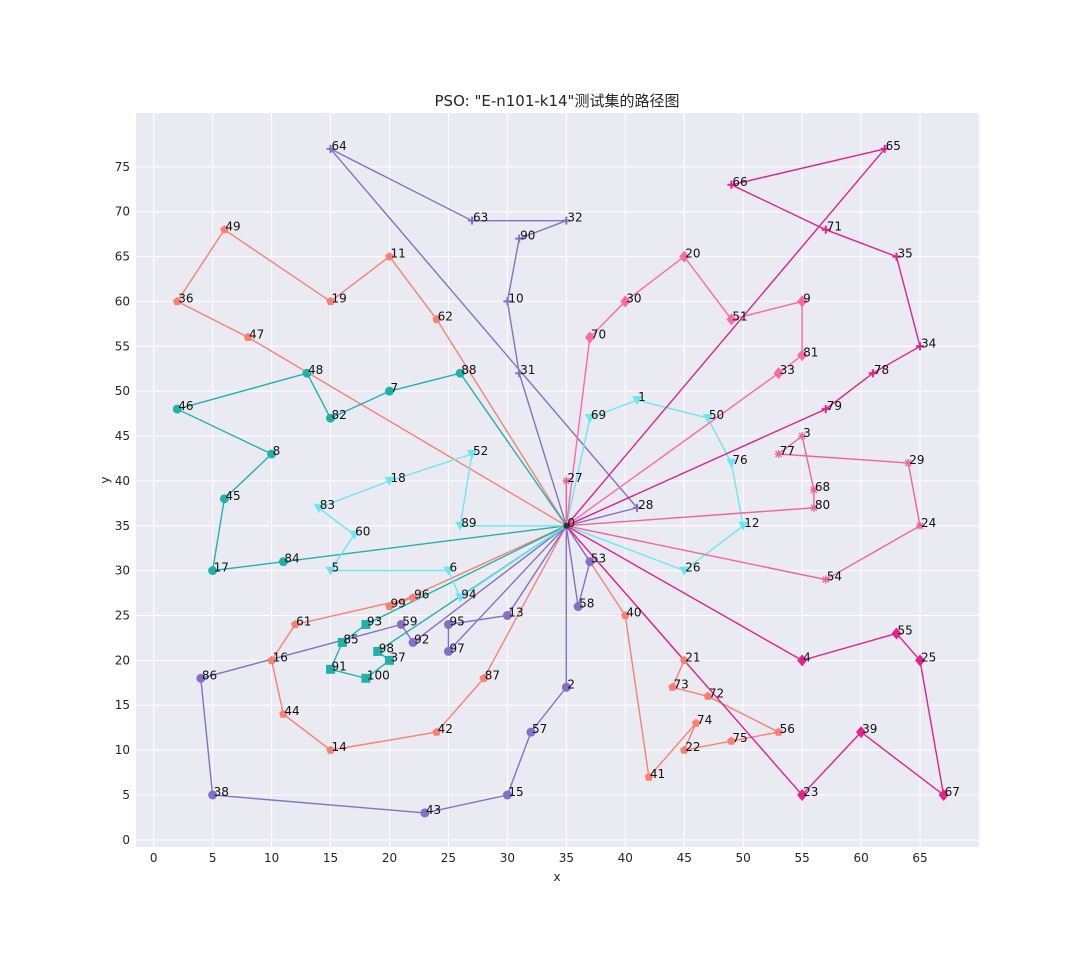  Describe the element at coordinates (468, 523) in the screenshot. I see `node-label: 89` at that location.